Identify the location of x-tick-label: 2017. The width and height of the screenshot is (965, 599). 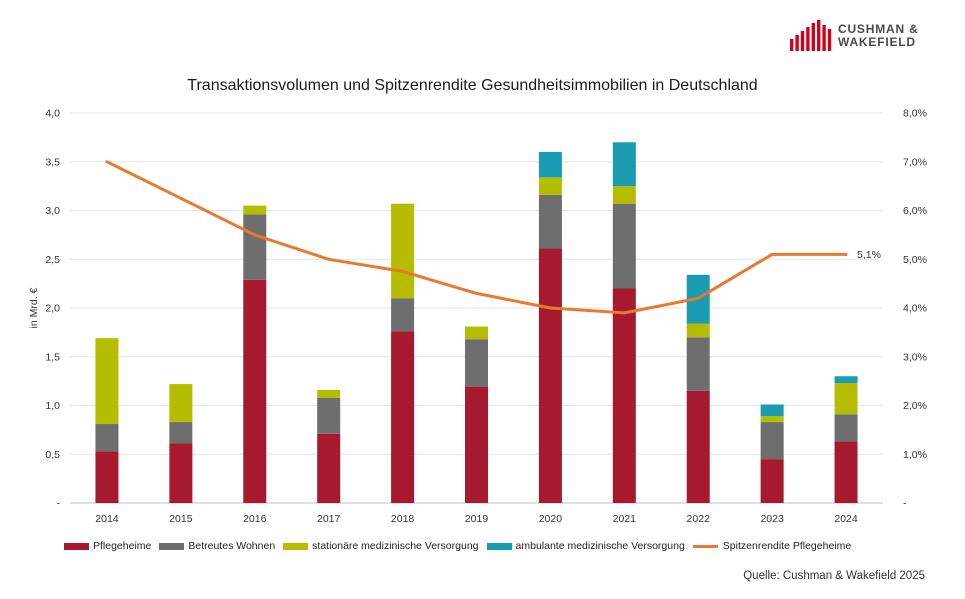
(329, 519).